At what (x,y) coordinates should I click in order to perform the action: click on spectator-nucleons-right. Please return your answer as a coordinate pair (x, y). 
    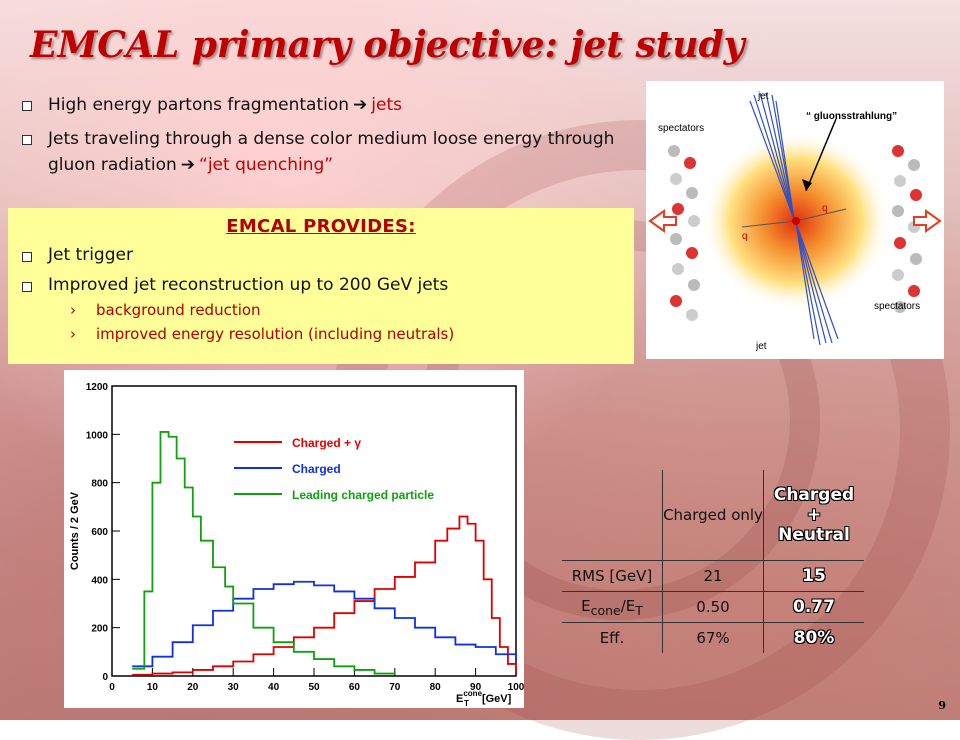
    Looking at the image, I should click on (907, 229).